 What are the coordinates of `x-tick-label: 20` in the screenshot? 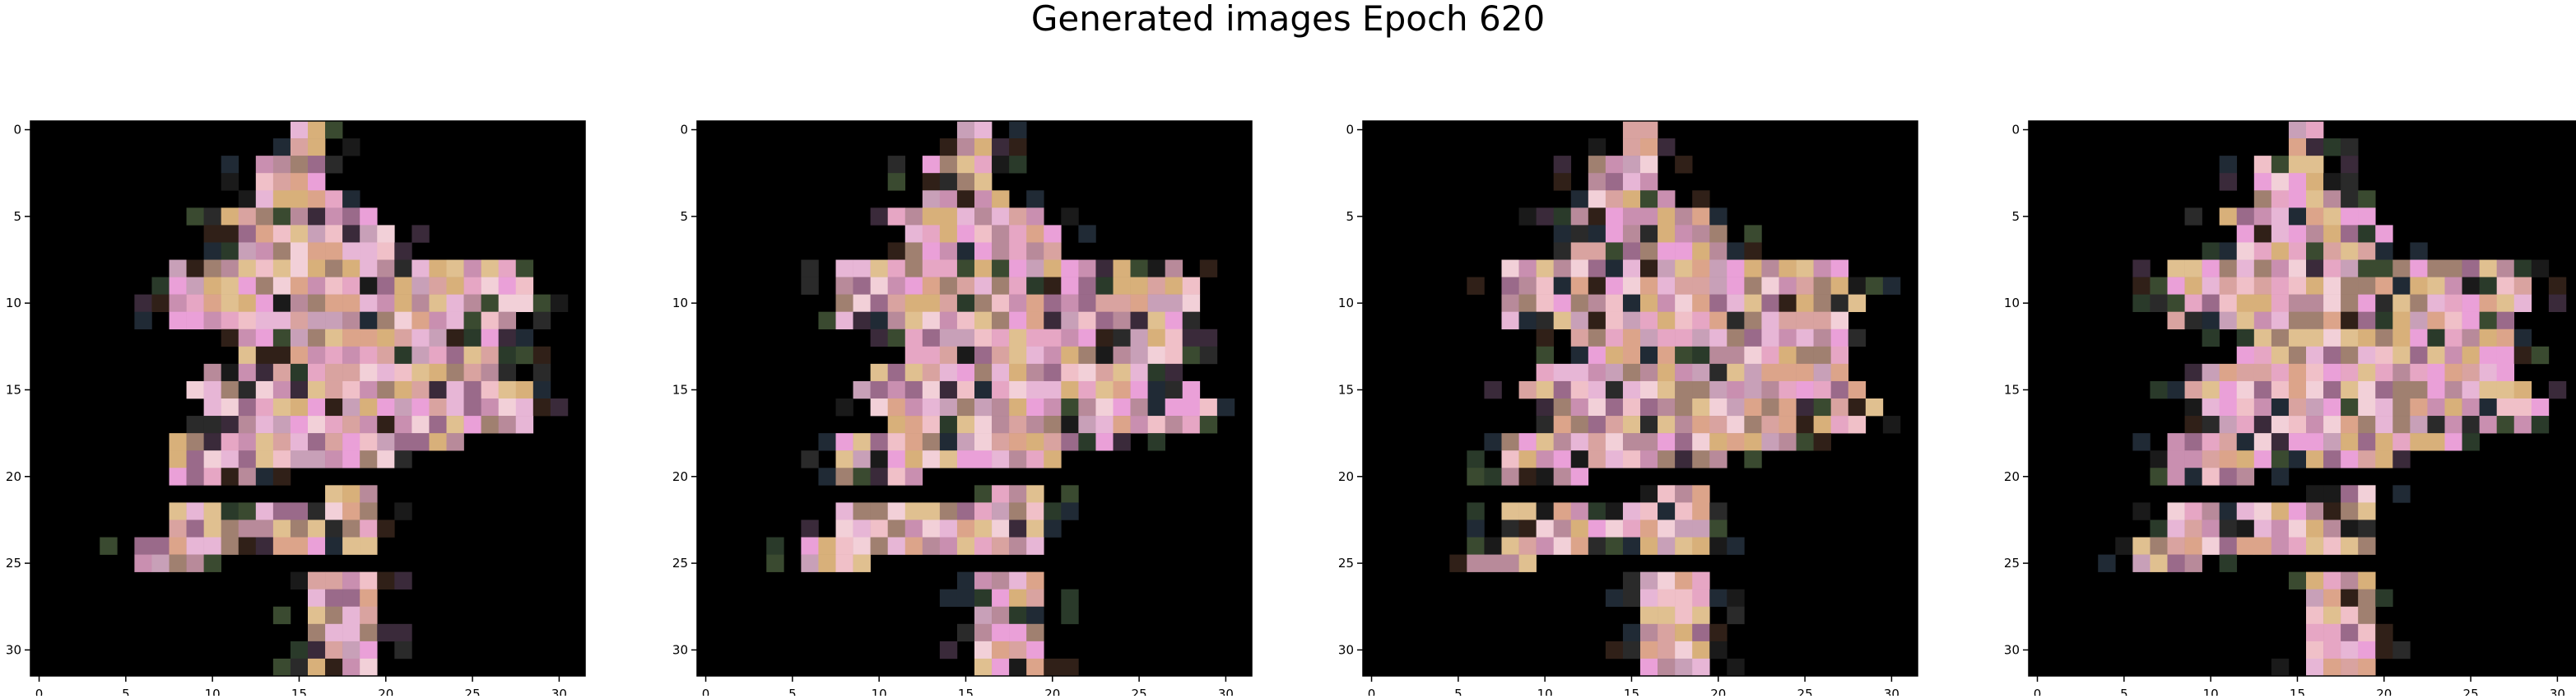 It's located at (385, 691).